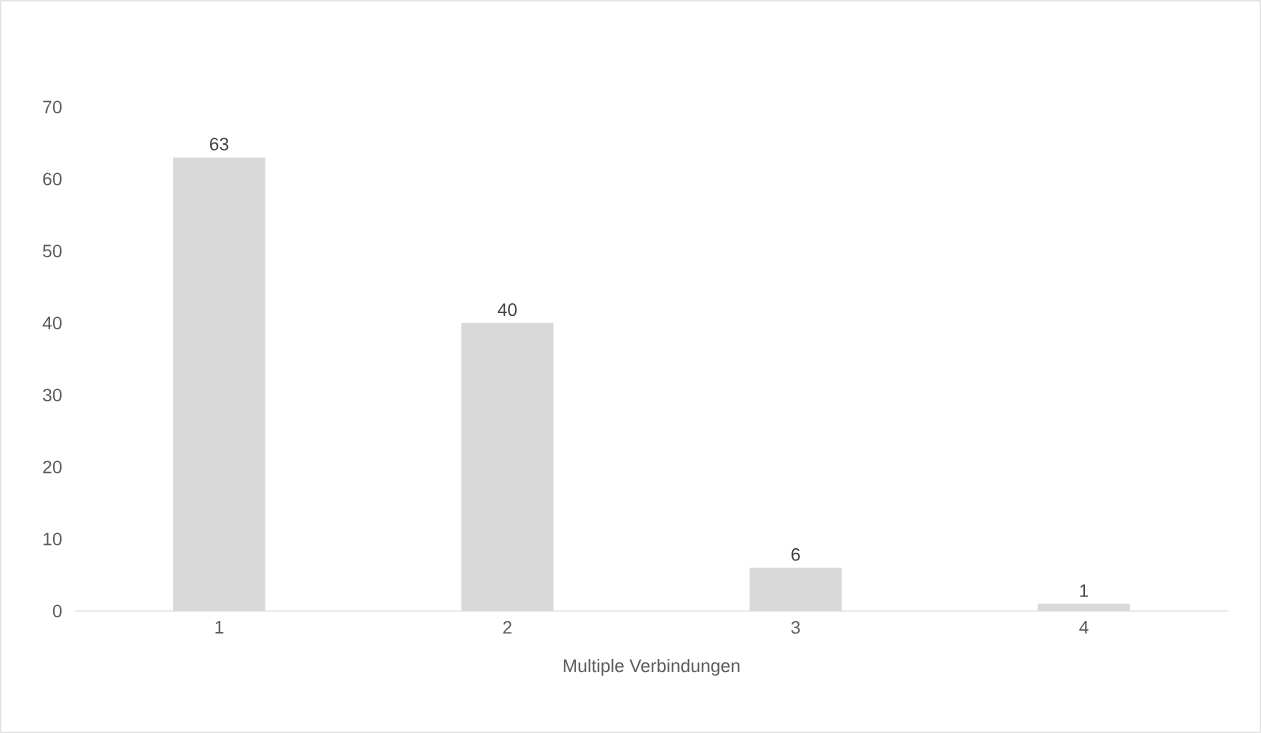 Image resolution: width=1261 pixels, height=733 pixels. What do you see at coordinates (1084, 590) in the screenshot?
I see `data-label: 1` at bounding box center [1084, 590].